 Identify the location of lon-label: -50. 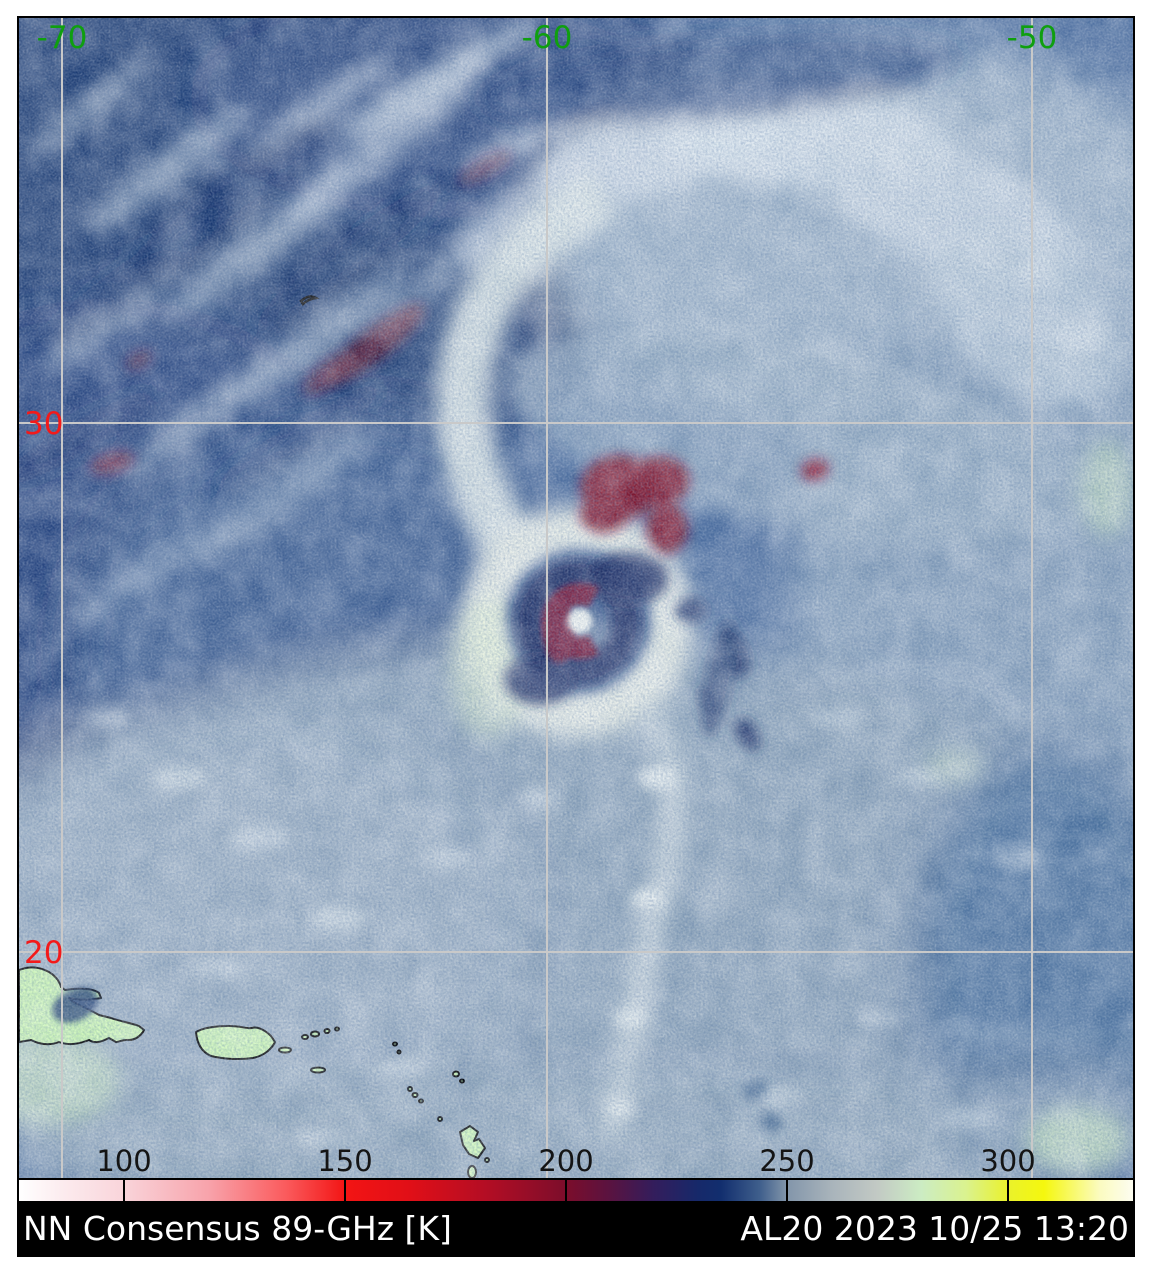
(1032, 38).